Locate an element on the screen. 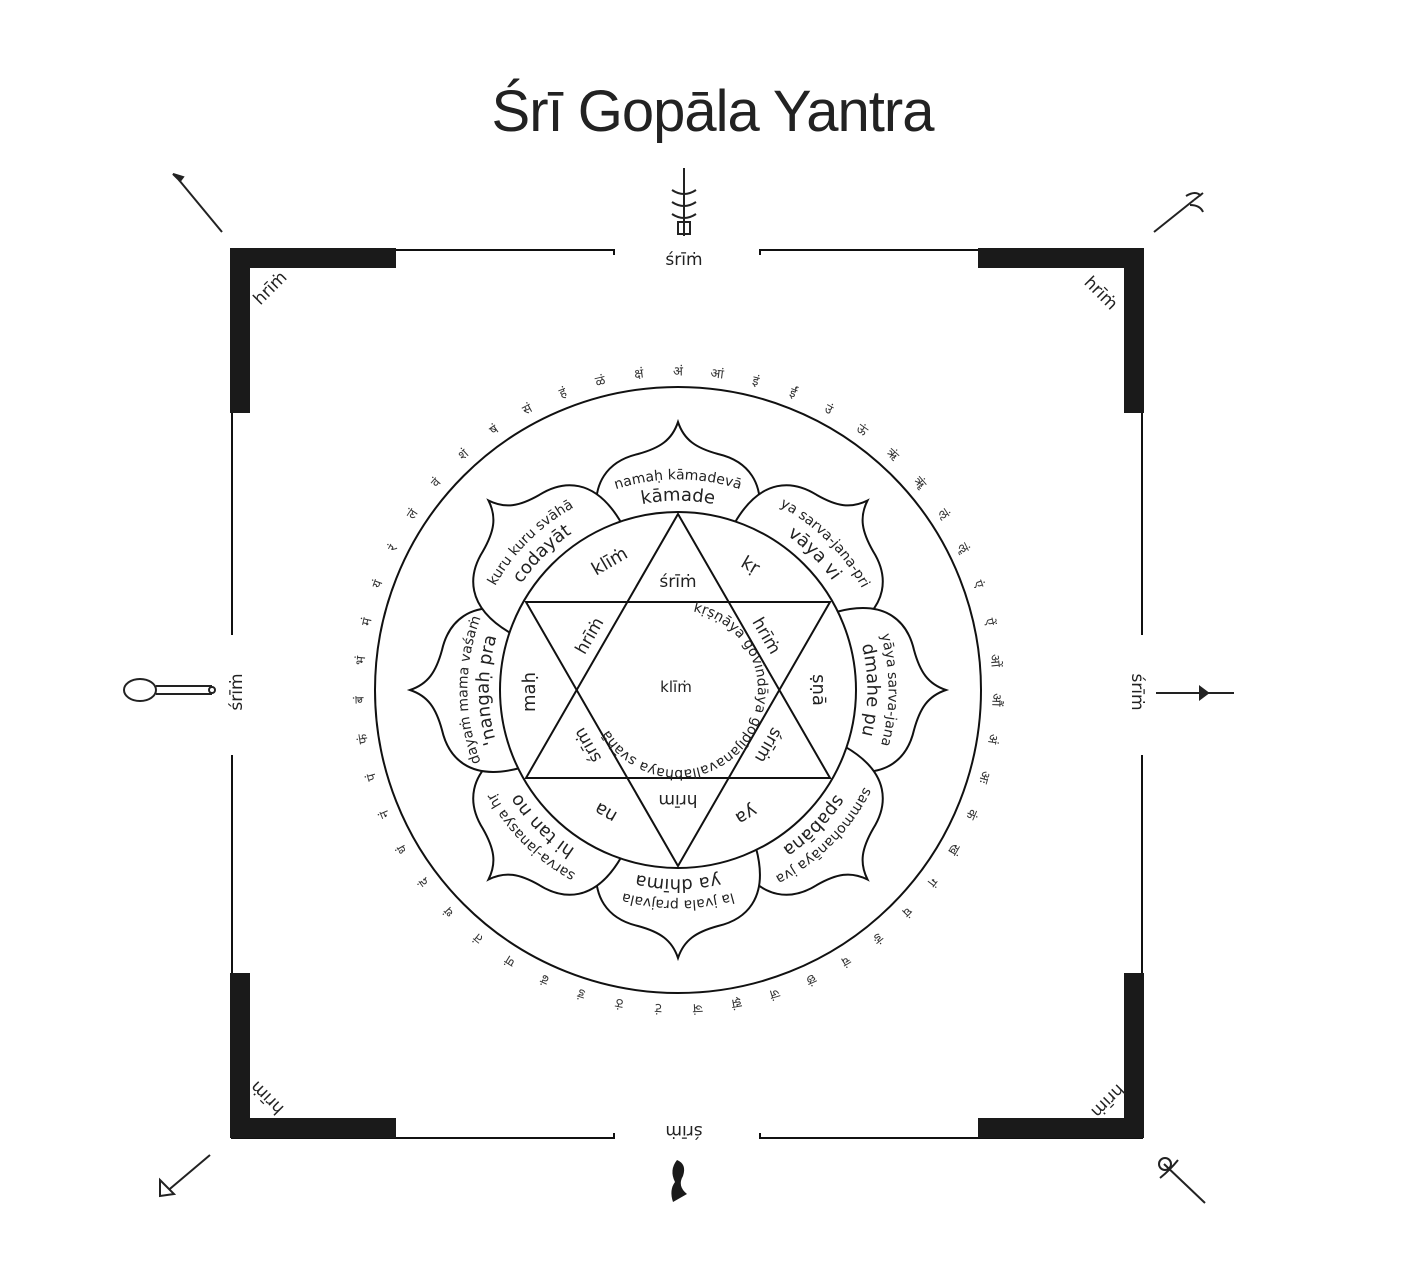 The image size is (1425, 1275). syllable: भं is located at coordinates (361, 660).